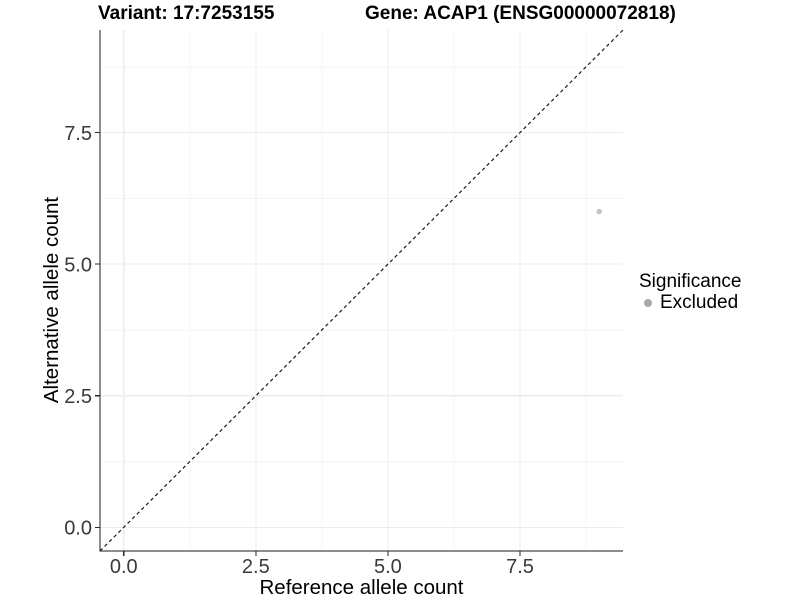  I want to click on x-axis-title: Reference allele count, so click(361, 587).